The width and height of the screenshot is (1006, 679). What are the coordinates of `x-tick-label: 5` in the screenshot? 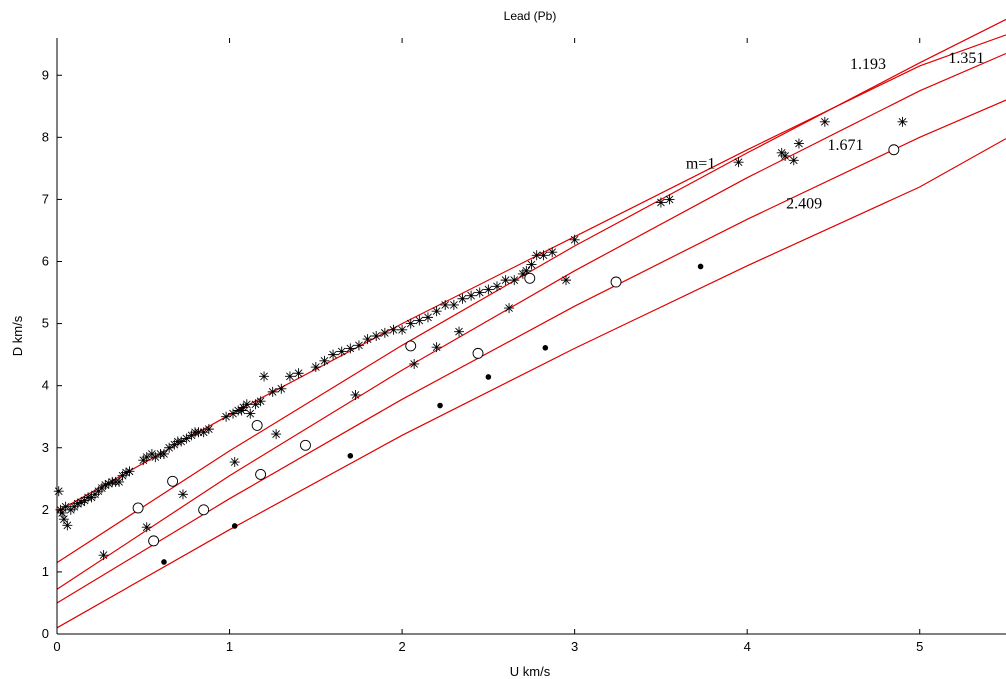 It's located at (919, 646).